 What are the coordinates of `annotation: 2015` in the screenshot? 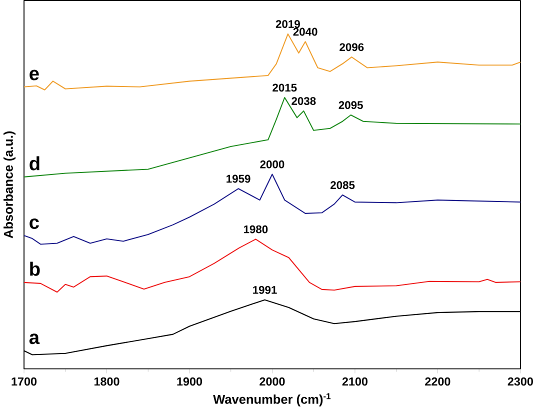 It's located at (284, 88).